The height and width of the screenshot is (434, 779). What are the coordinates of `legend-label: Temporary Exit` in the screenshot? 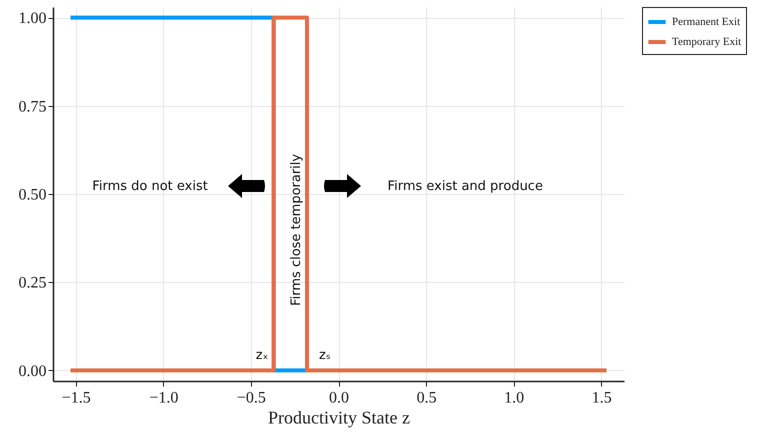 It's located at (707, 42).